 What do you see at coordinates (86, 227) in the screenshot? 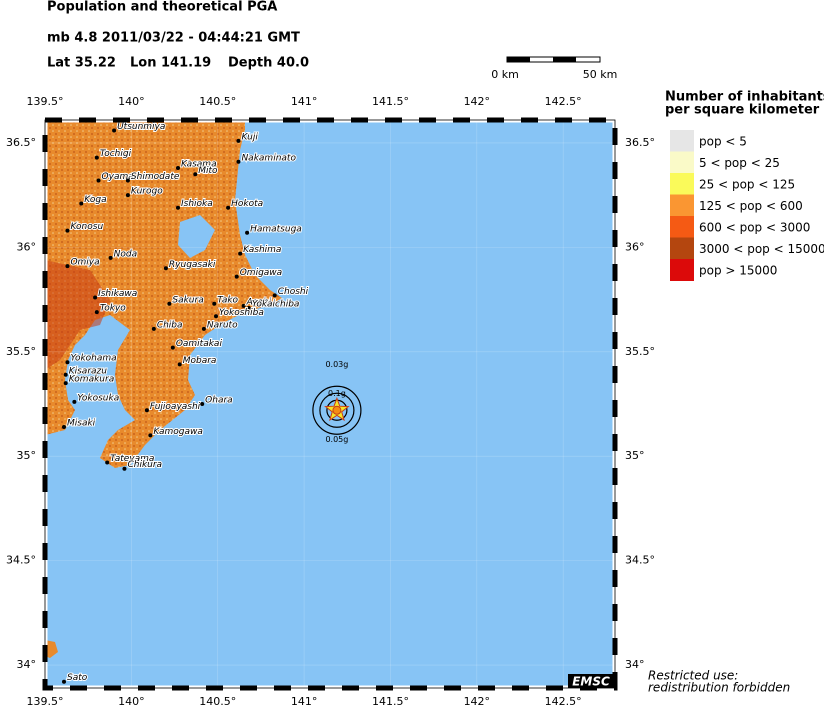
I see `city-label: Konosu` at bounding box center [86, 227].